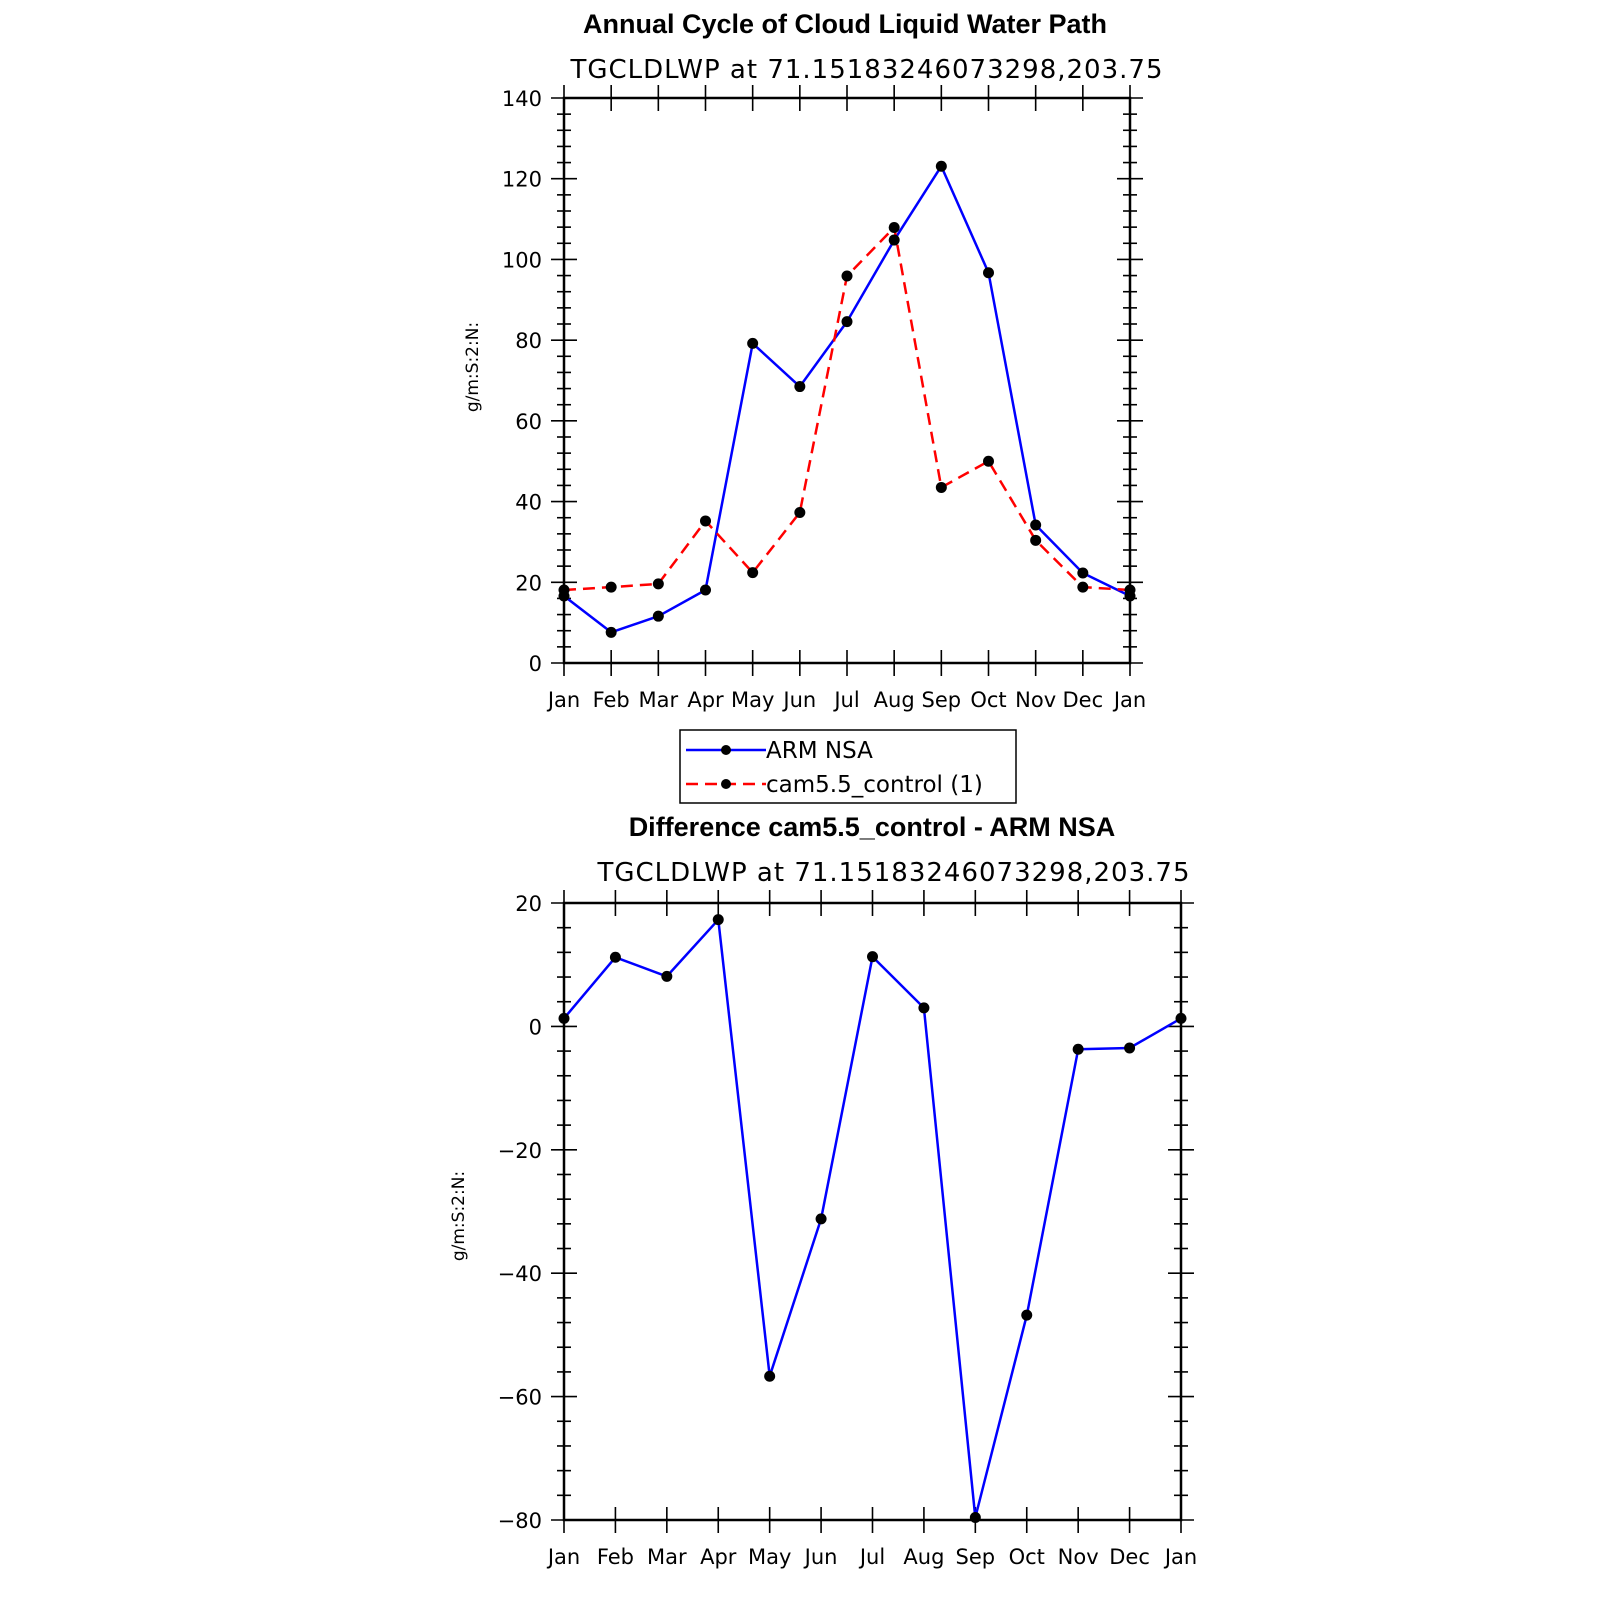 The image size is (1613, 1613). What do you see at coordinates (522, 260) in the screenshot?
I see `y-tick-label: 100` at bounding box center [522, 260].